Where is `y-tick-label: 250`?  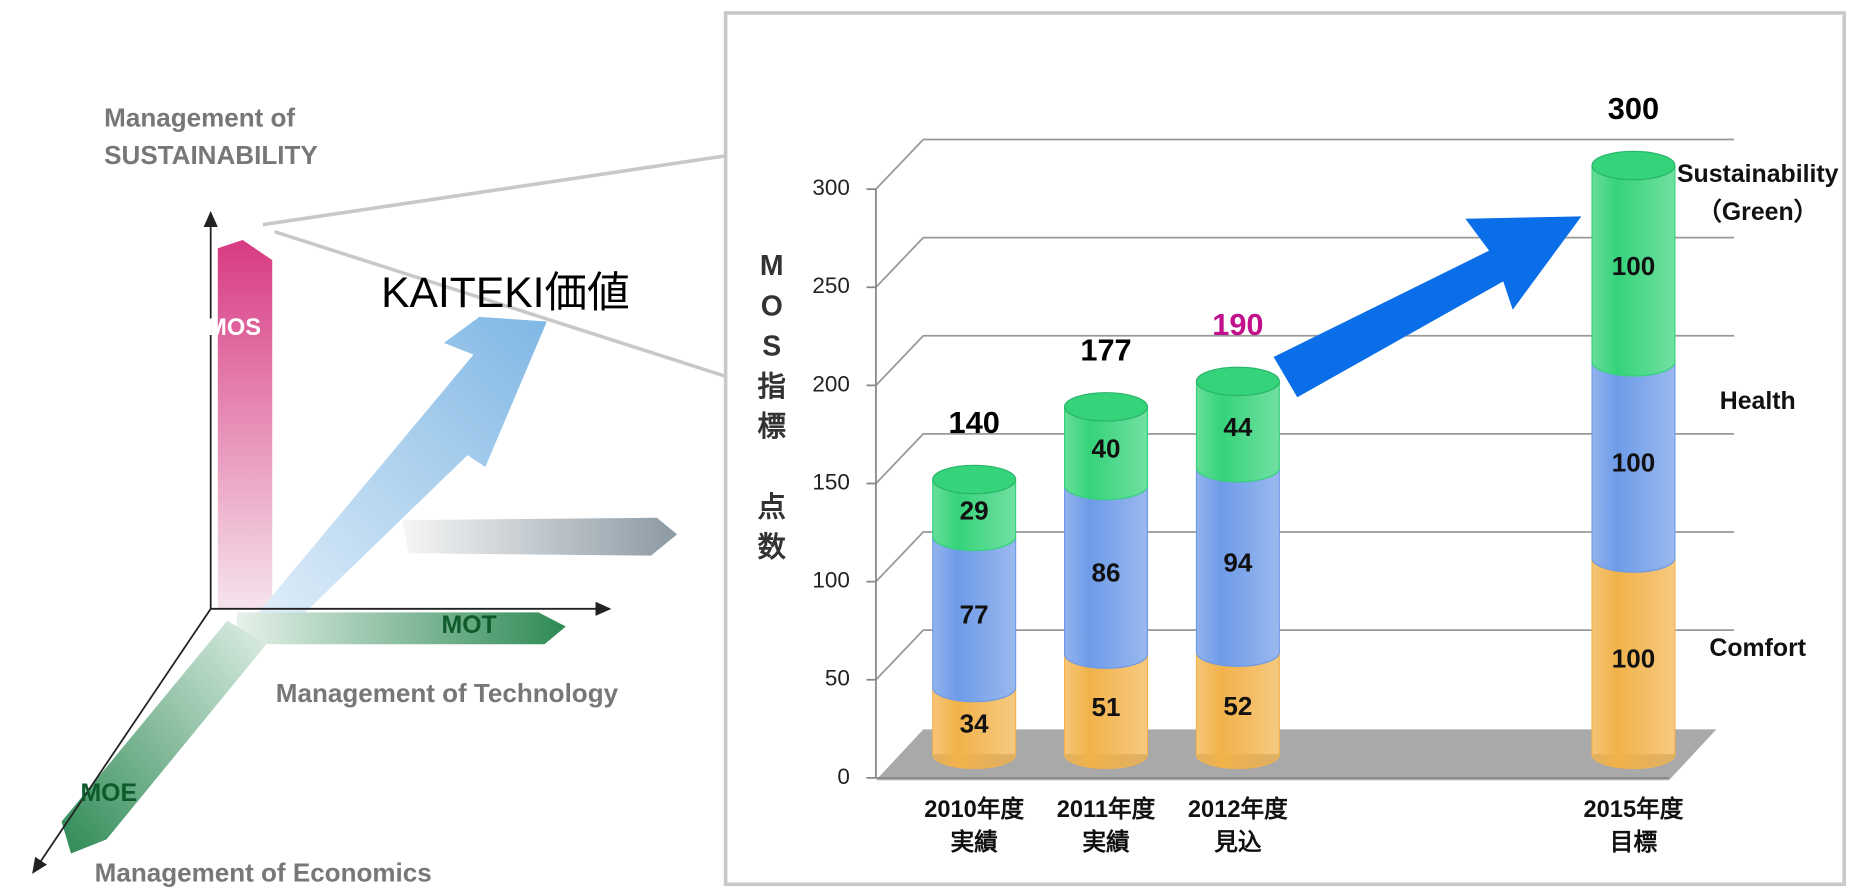 y-tick-label: 250 is located at coordinates (831, 285).